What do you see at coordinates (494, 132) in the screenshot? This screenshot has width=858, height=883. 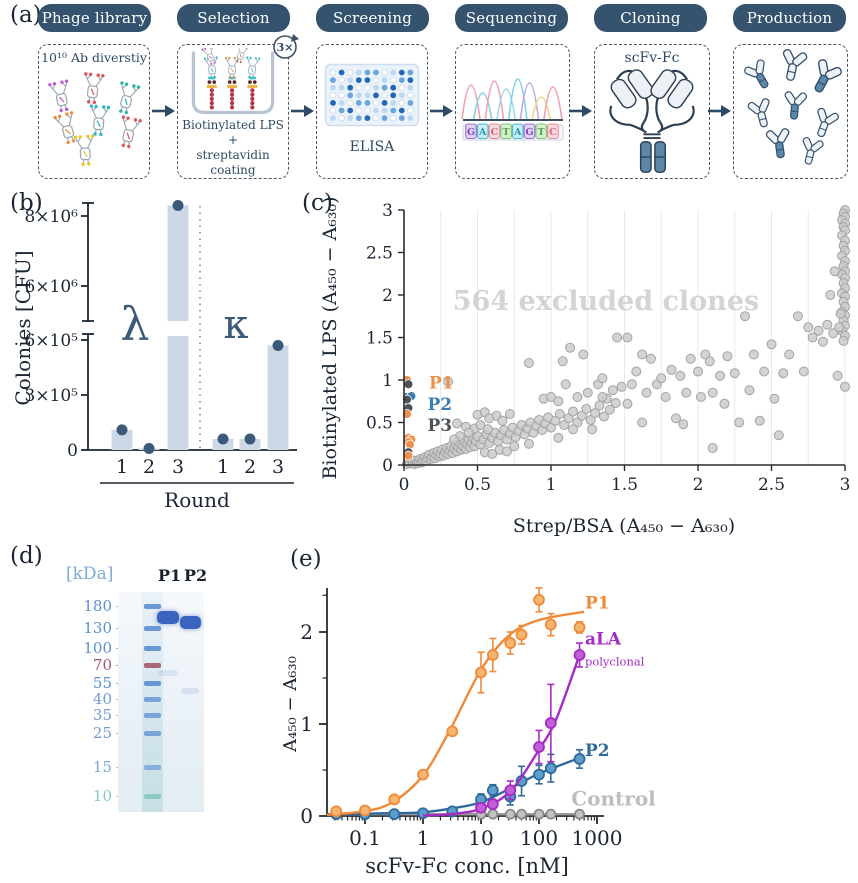 I see `svg-text: C` at bounding box center [494, 132].